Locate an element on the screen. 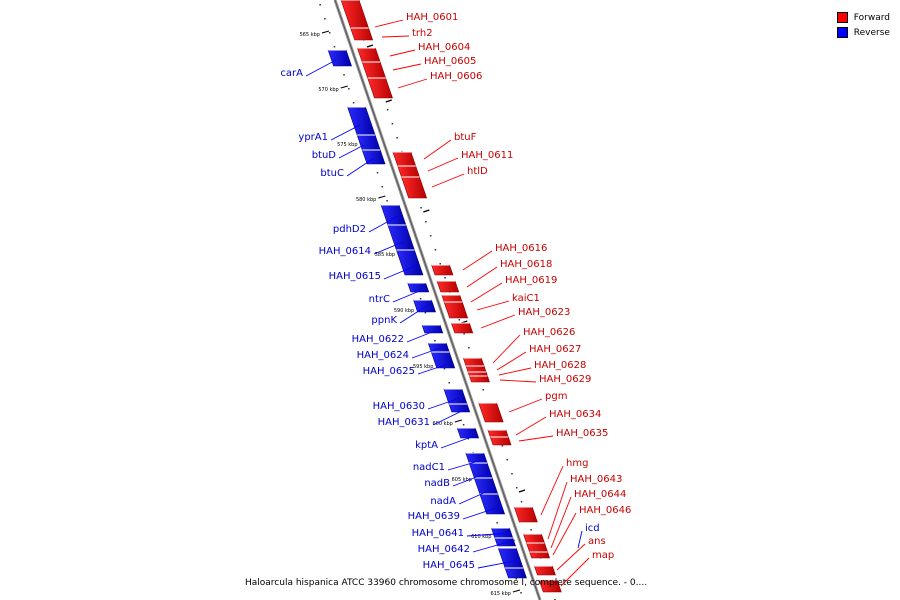  legend-reverse: Reverse is located at coordinates (863, 32).